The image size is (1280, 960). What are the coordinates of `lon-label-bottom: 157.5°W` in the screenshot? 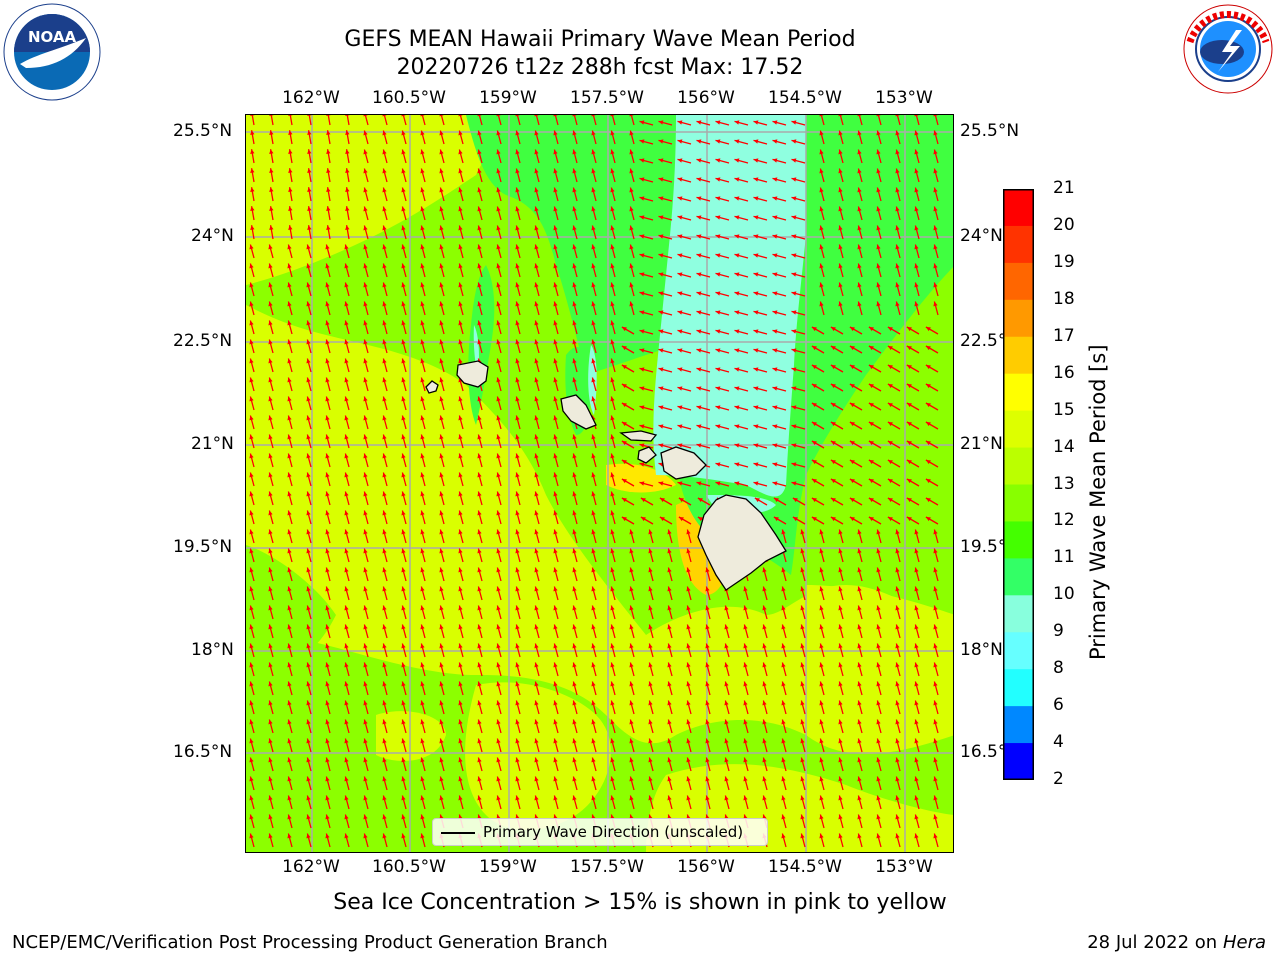 It's located at (607, 867).